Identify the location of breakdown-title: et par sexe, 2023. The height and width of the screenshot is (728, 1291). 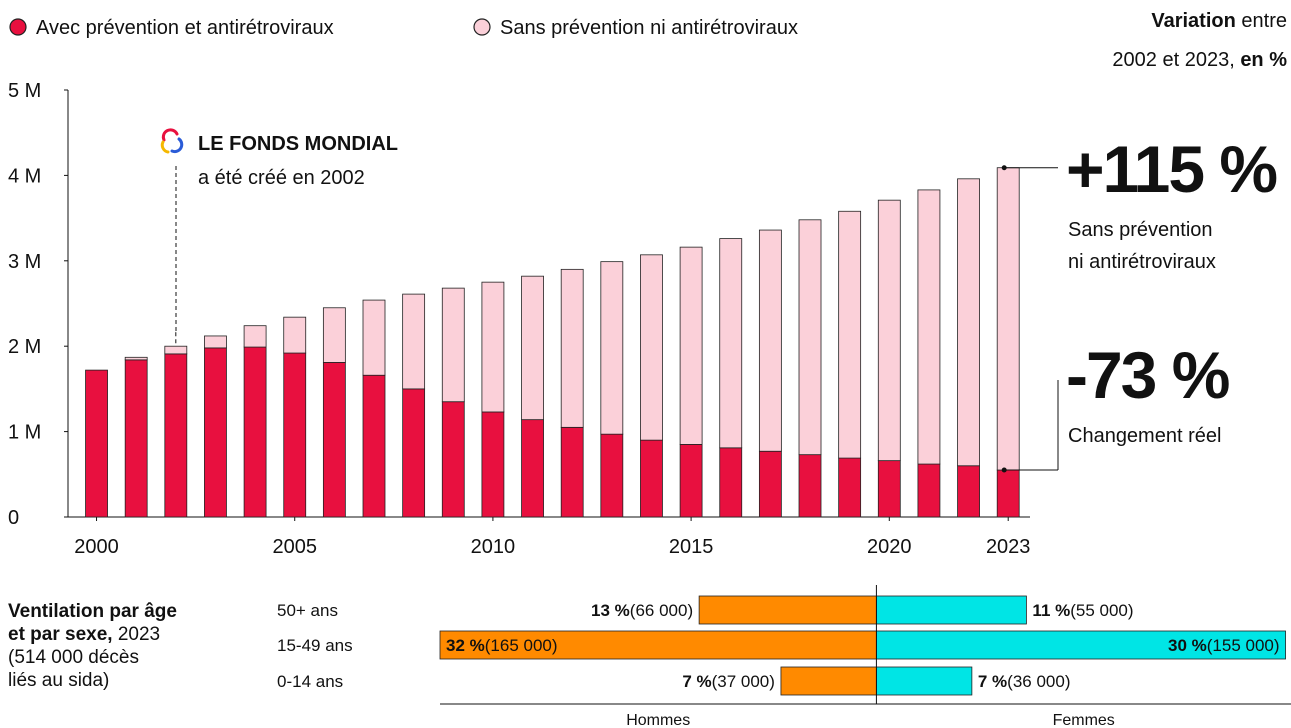
(84, 634).